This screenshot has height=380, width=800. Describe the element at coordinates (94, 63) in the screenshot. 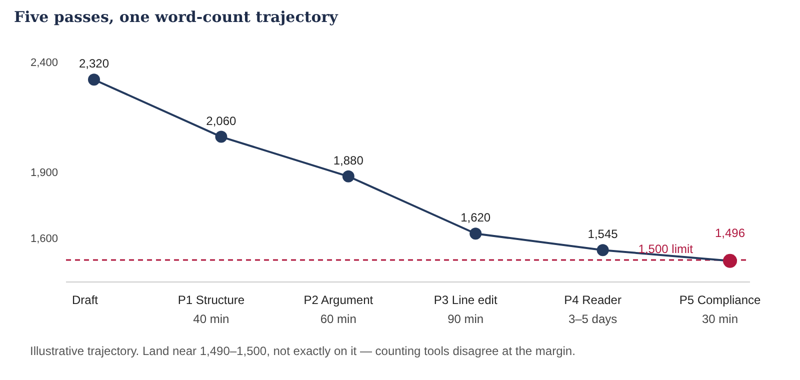

I see `data-label: 2,320` at that location.